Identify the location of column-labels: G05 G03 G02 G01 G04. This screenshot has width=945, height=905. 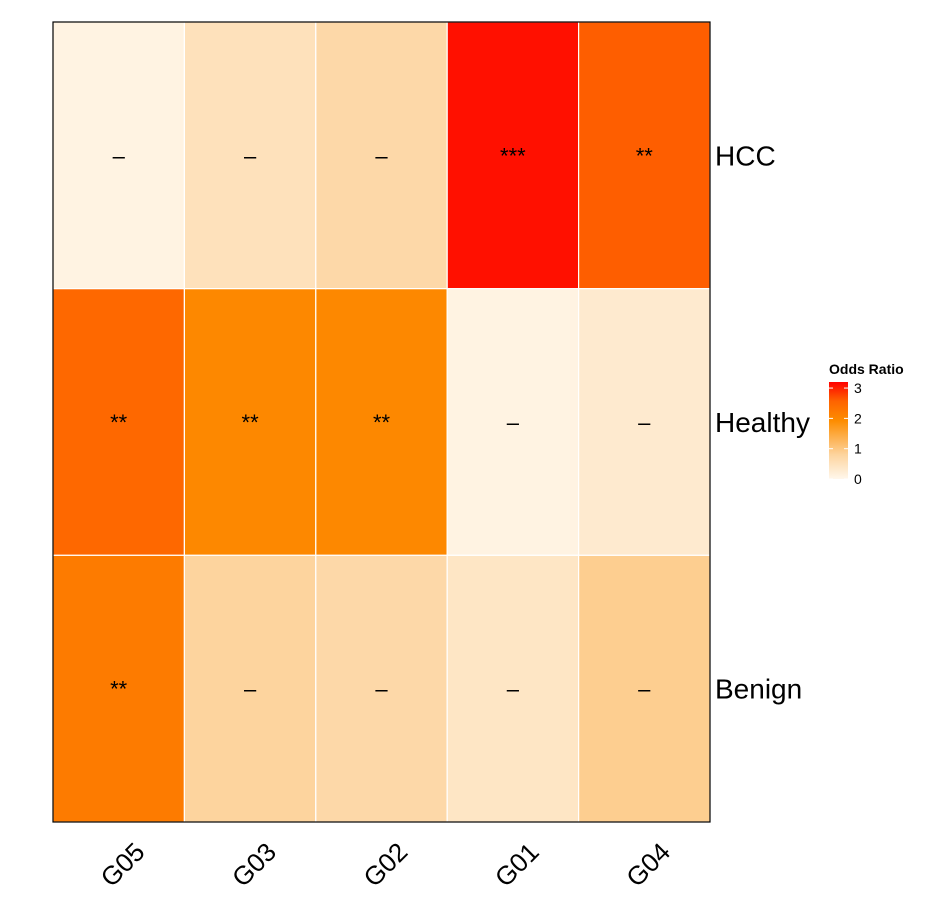
(386, 865).